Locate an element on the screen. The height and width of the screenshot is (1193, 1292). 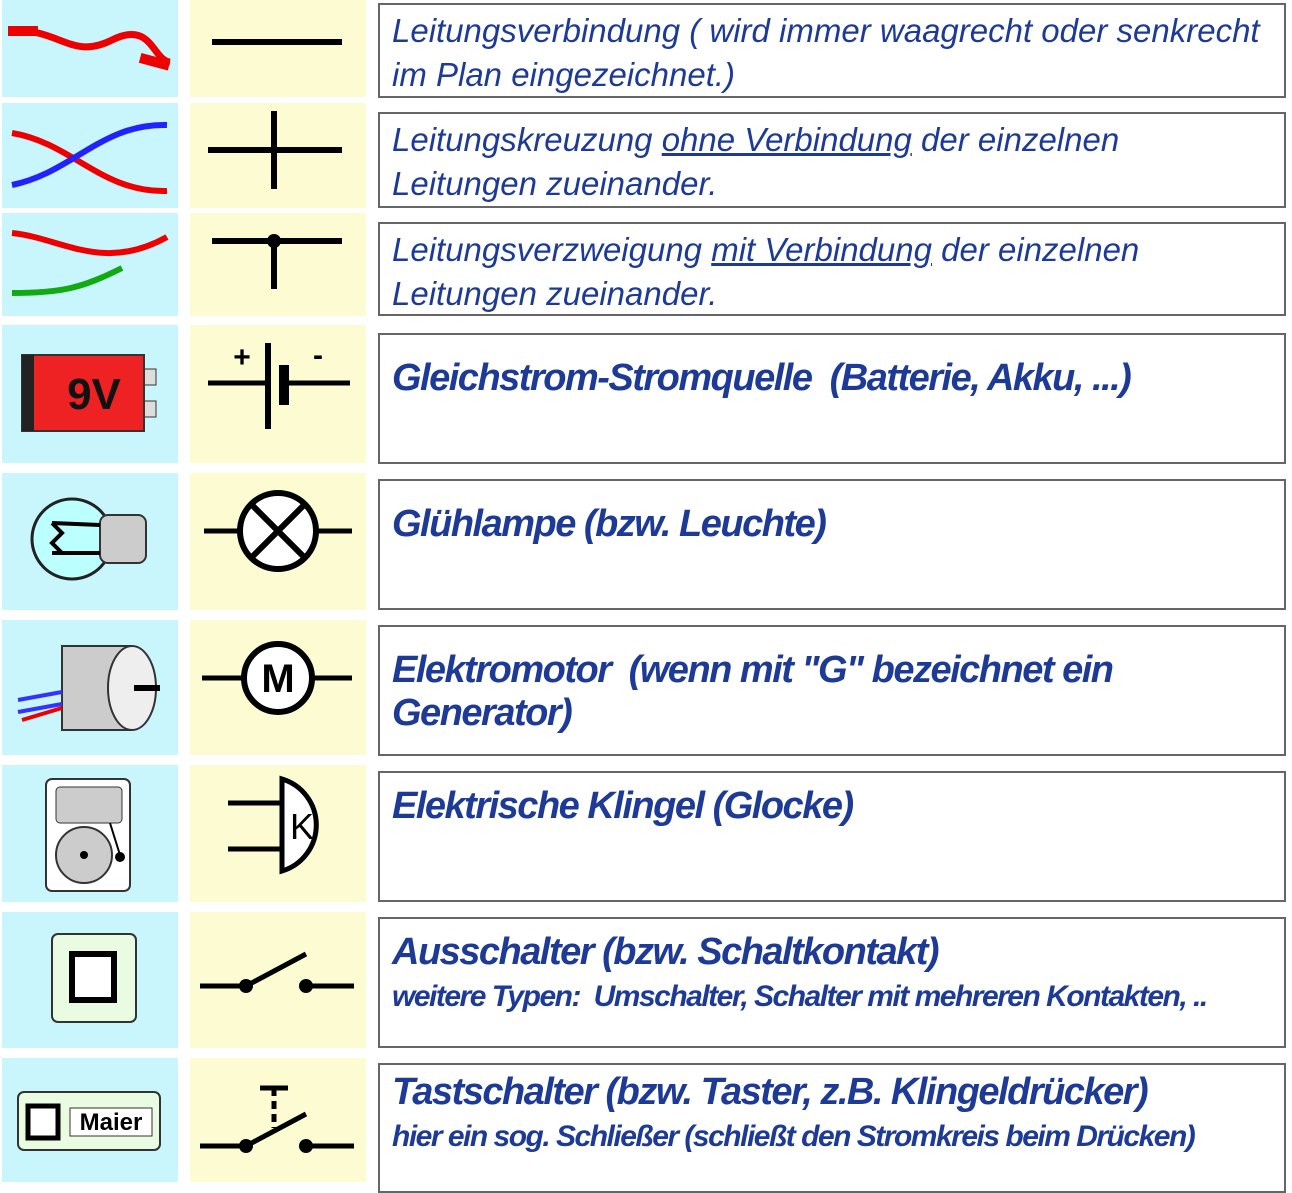
symbol-label: M is located at coordinates (277, 679).